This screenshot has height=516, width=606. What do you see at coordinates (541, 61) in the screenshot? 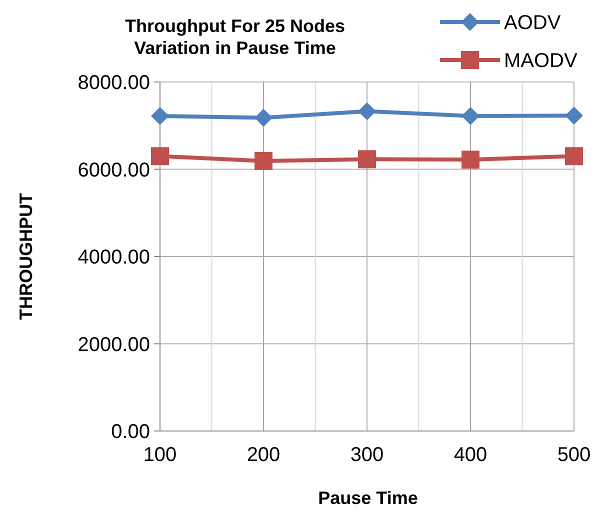
I see `legend-label: MAODV` at bounding box center [541, 61].